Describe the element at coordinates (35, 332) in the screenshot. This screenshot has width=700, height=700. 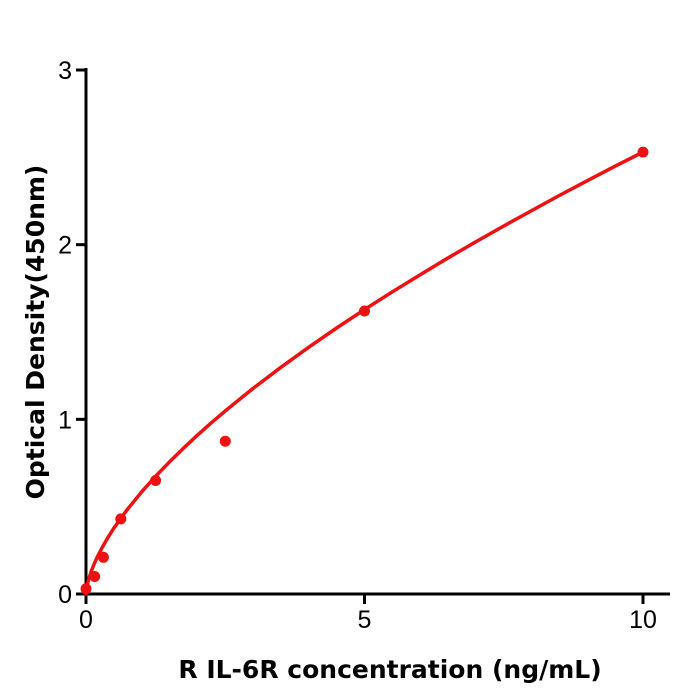
I see `y-axis-title: Optical Density(450nm)` at that location.